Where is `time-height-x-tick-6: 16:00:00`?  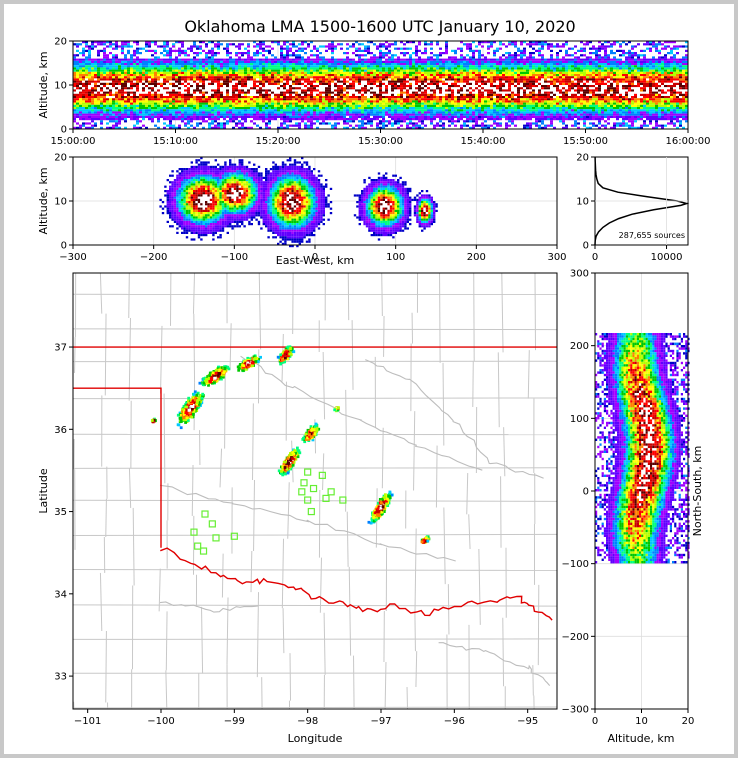 time-height-x-tick-6: 16:00:00 is located at coordinates (688, 138).